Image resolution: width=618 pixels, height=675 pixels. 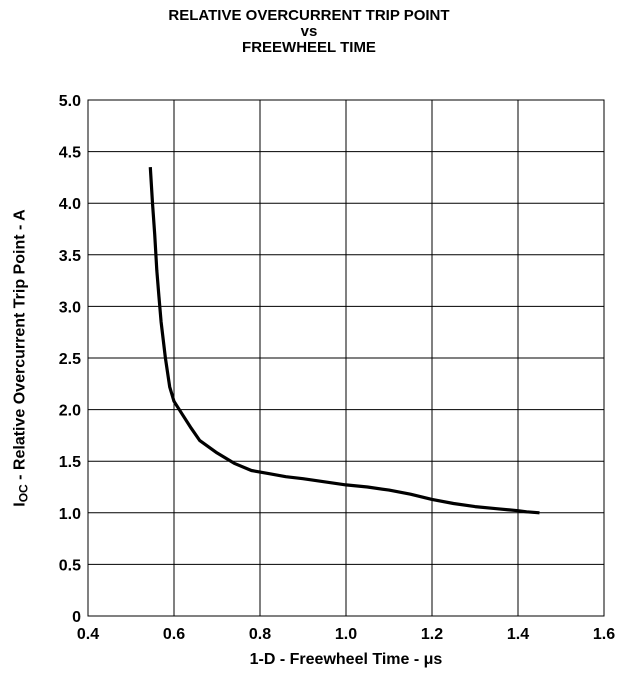 I want to click on y-tick-label: 1.0, so click(x=70, y=514).